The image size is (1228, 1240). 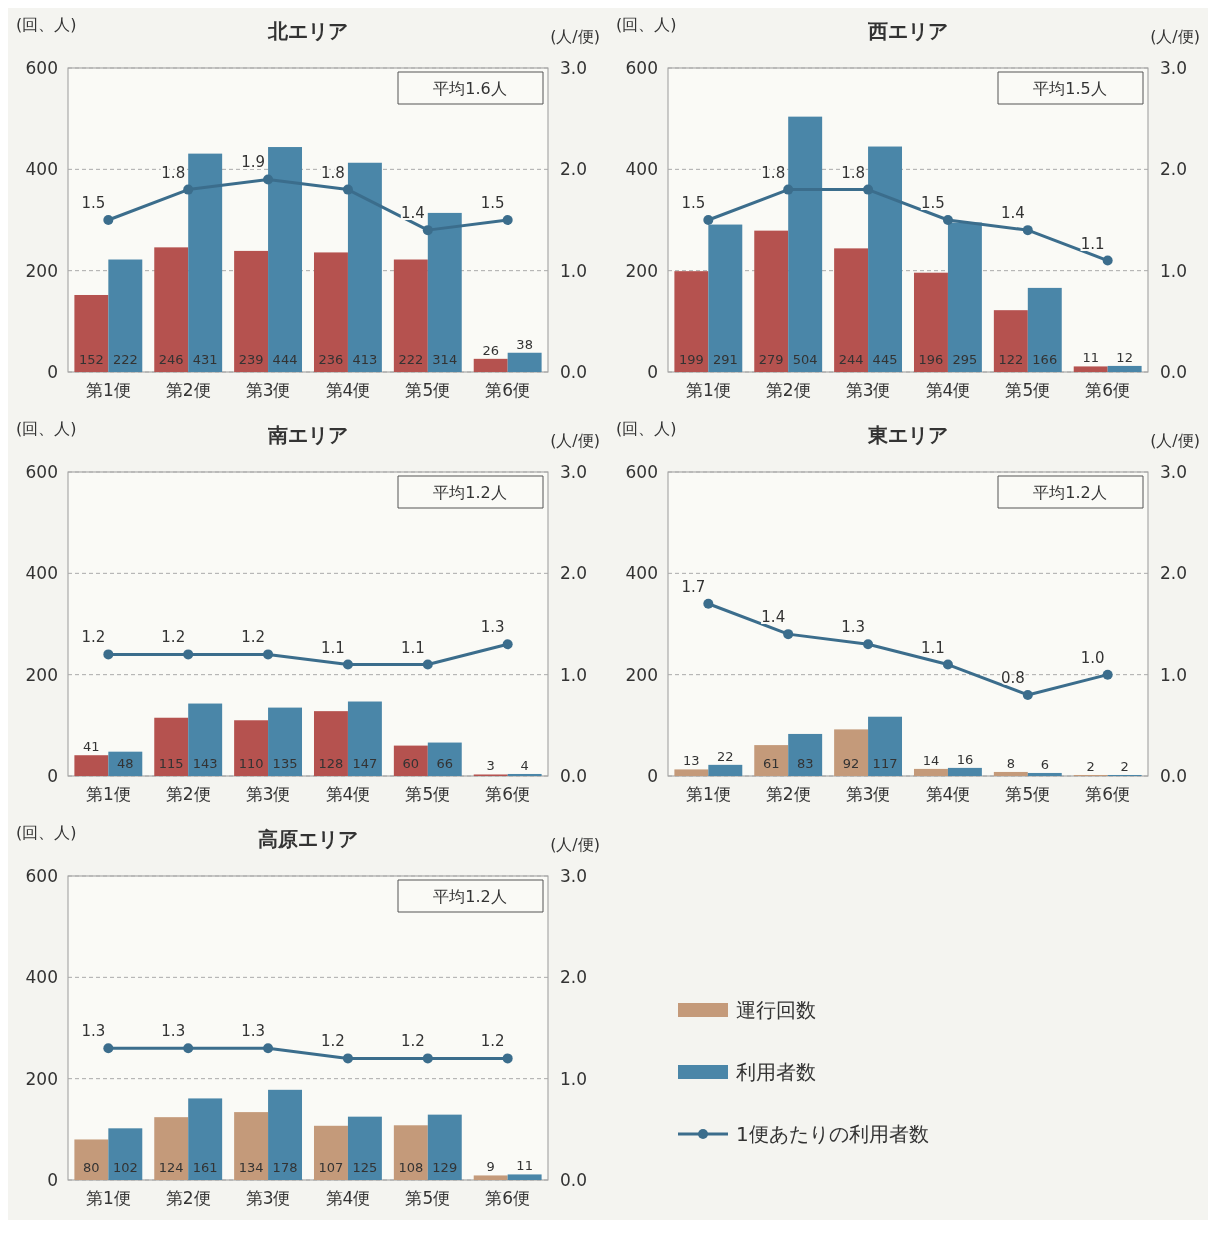 I want to click on chart-title: 高原エリア, so click(x=308, y=839).